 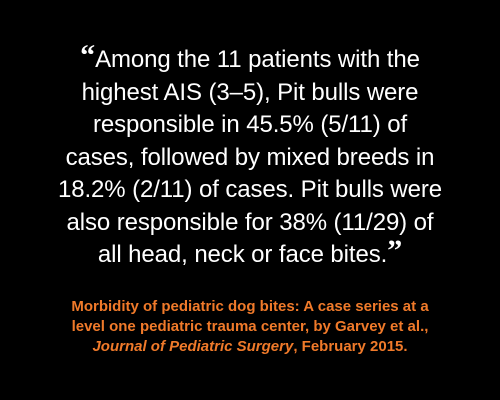 I want to click on quote-line: “Among the 11 patients with the, so click(x=250, y=59).